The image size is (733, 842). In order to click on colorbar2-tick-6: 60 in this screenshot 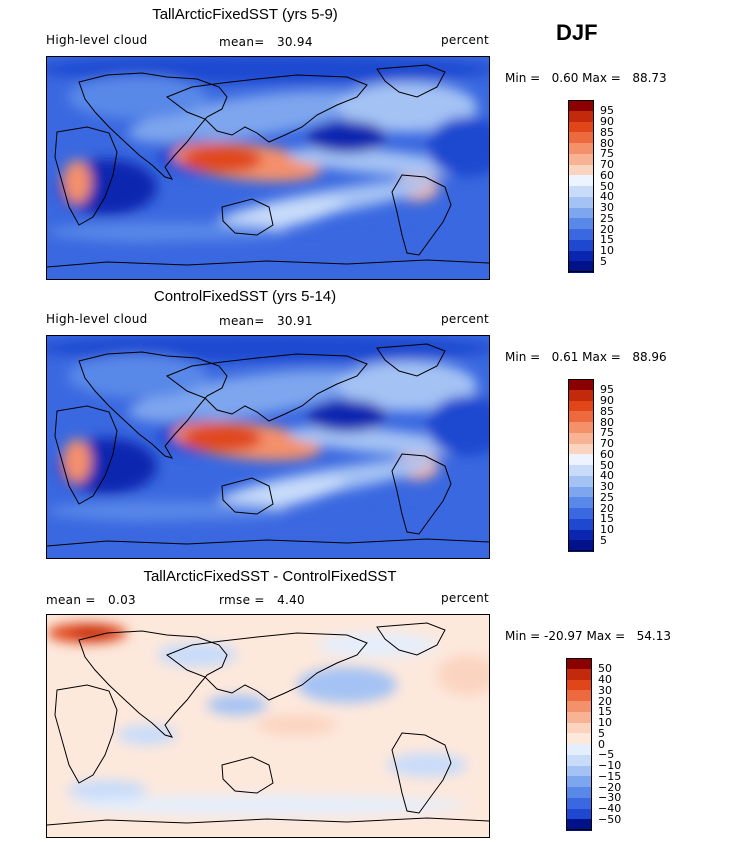, I will do `click(607, 454)`.